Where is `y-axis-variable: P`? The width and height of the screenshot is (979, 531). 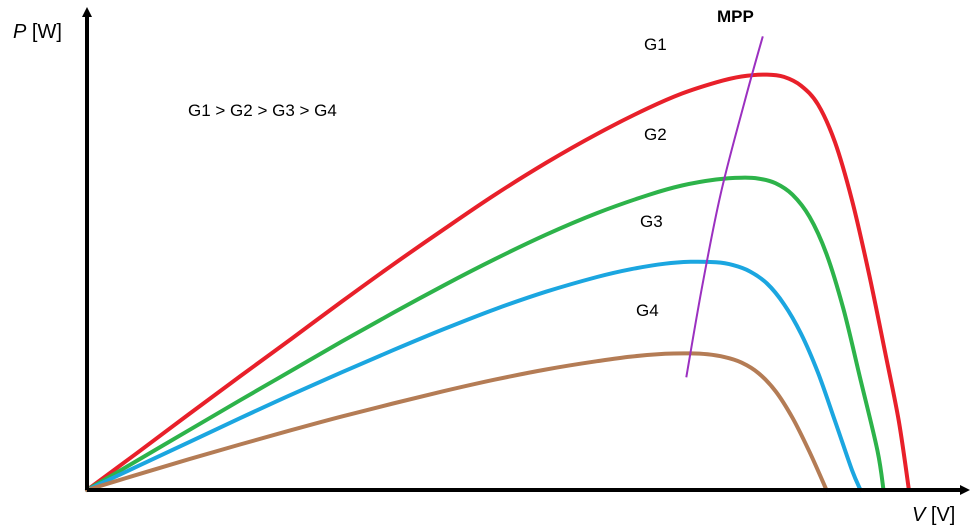 y-axis-variable: P is located at coordinates (20, 32).